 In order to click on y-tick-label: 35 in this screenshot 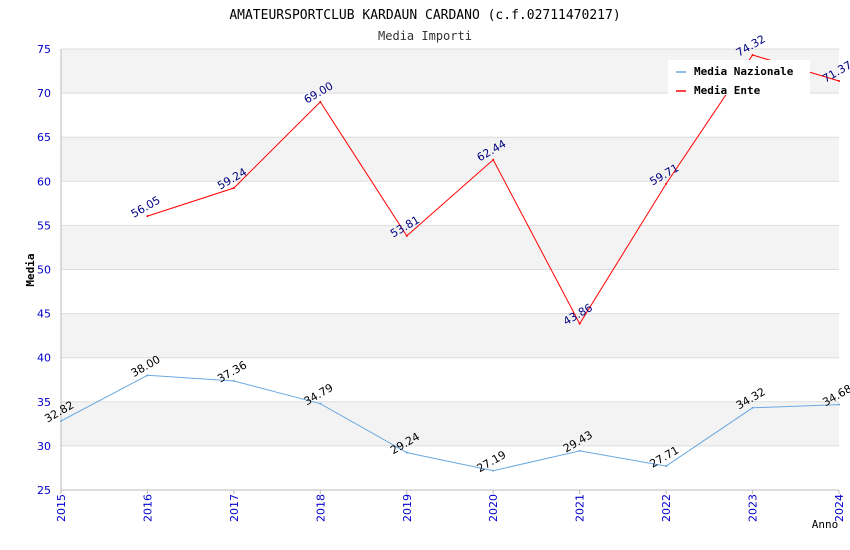, I will do `click(44, 402)`.